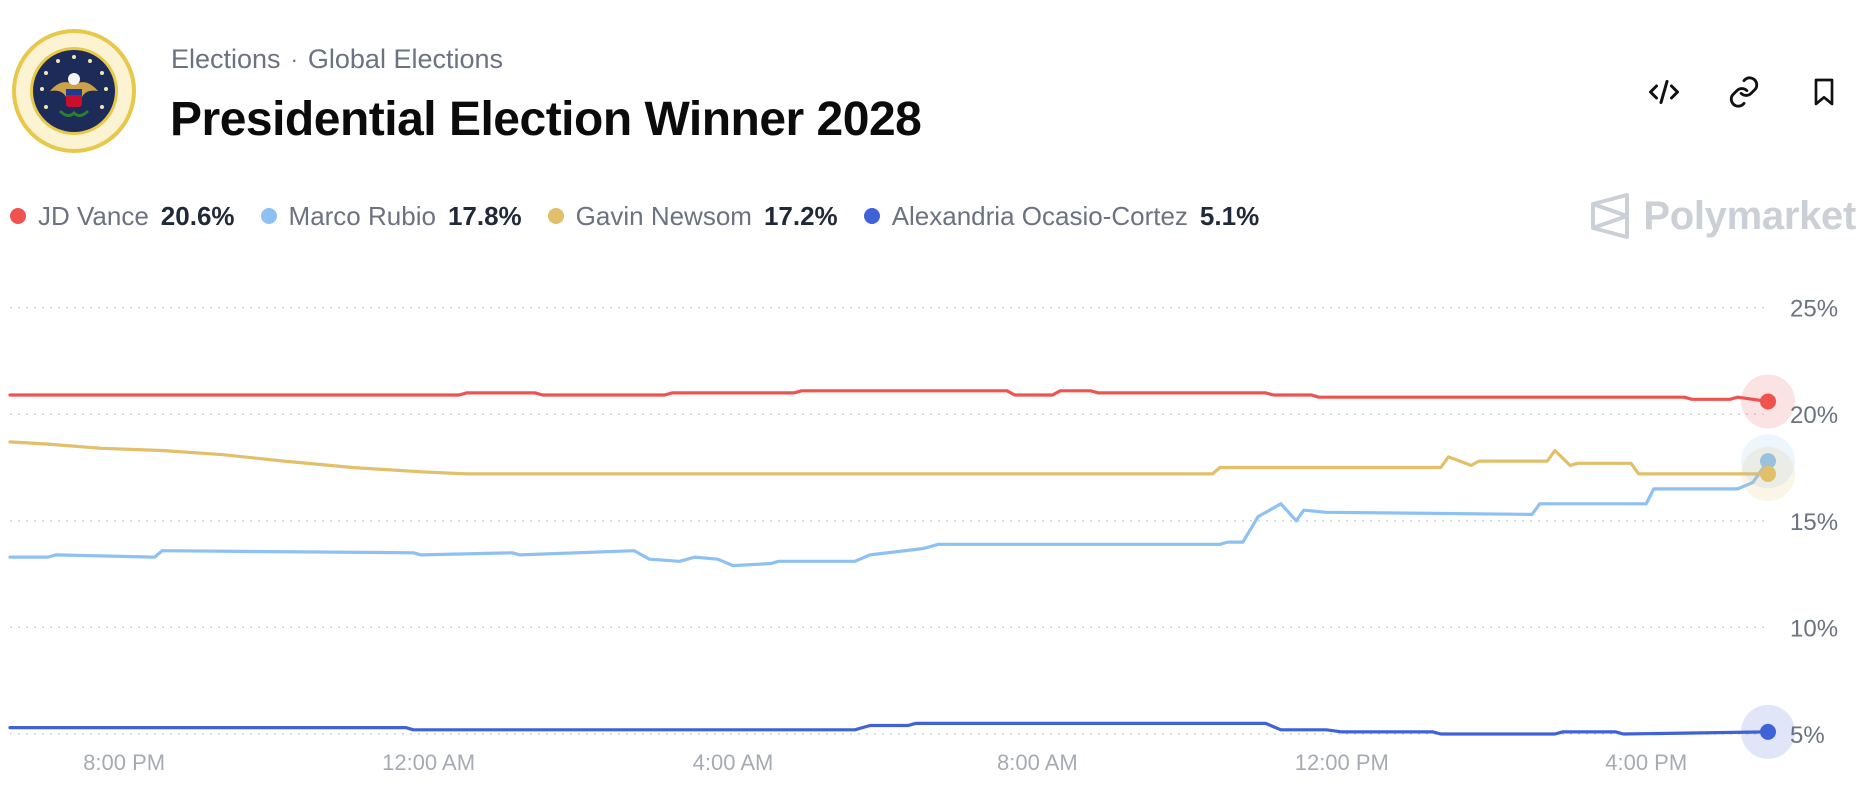  What do you see at coordinates (1646, 762) in the screenshot?
I see `x-tick-label: 4:00 PM` at bounding box center [1646, 762].